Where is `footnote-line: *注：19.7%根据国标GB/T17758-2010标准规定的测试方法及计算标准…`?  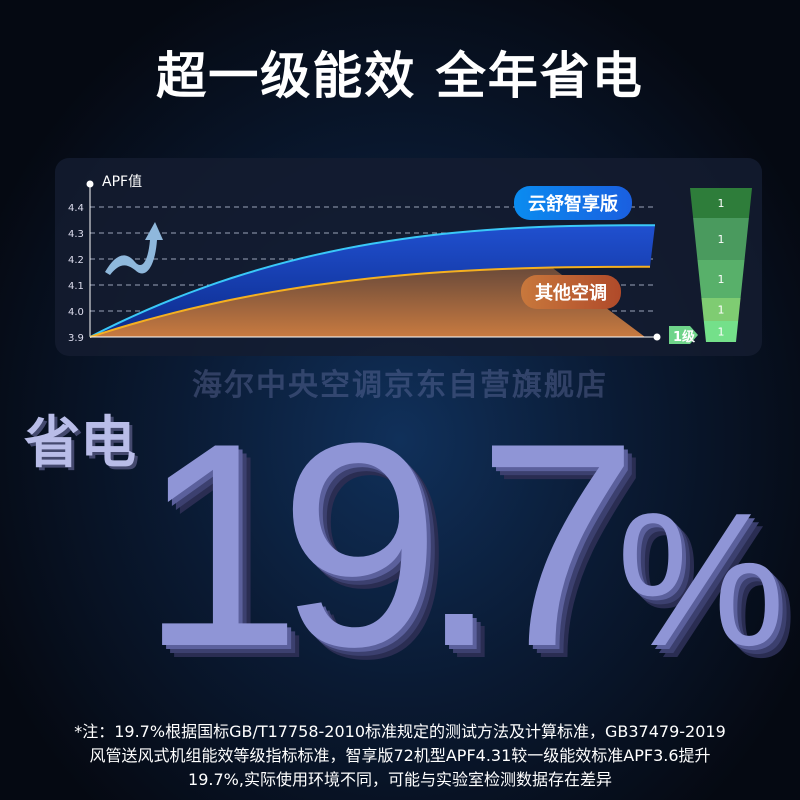 footnote-line: *注：19.7%根据国标GB/T17758-2010标准规定的测试方法及计算标准… is located at coordinates (400, 731).